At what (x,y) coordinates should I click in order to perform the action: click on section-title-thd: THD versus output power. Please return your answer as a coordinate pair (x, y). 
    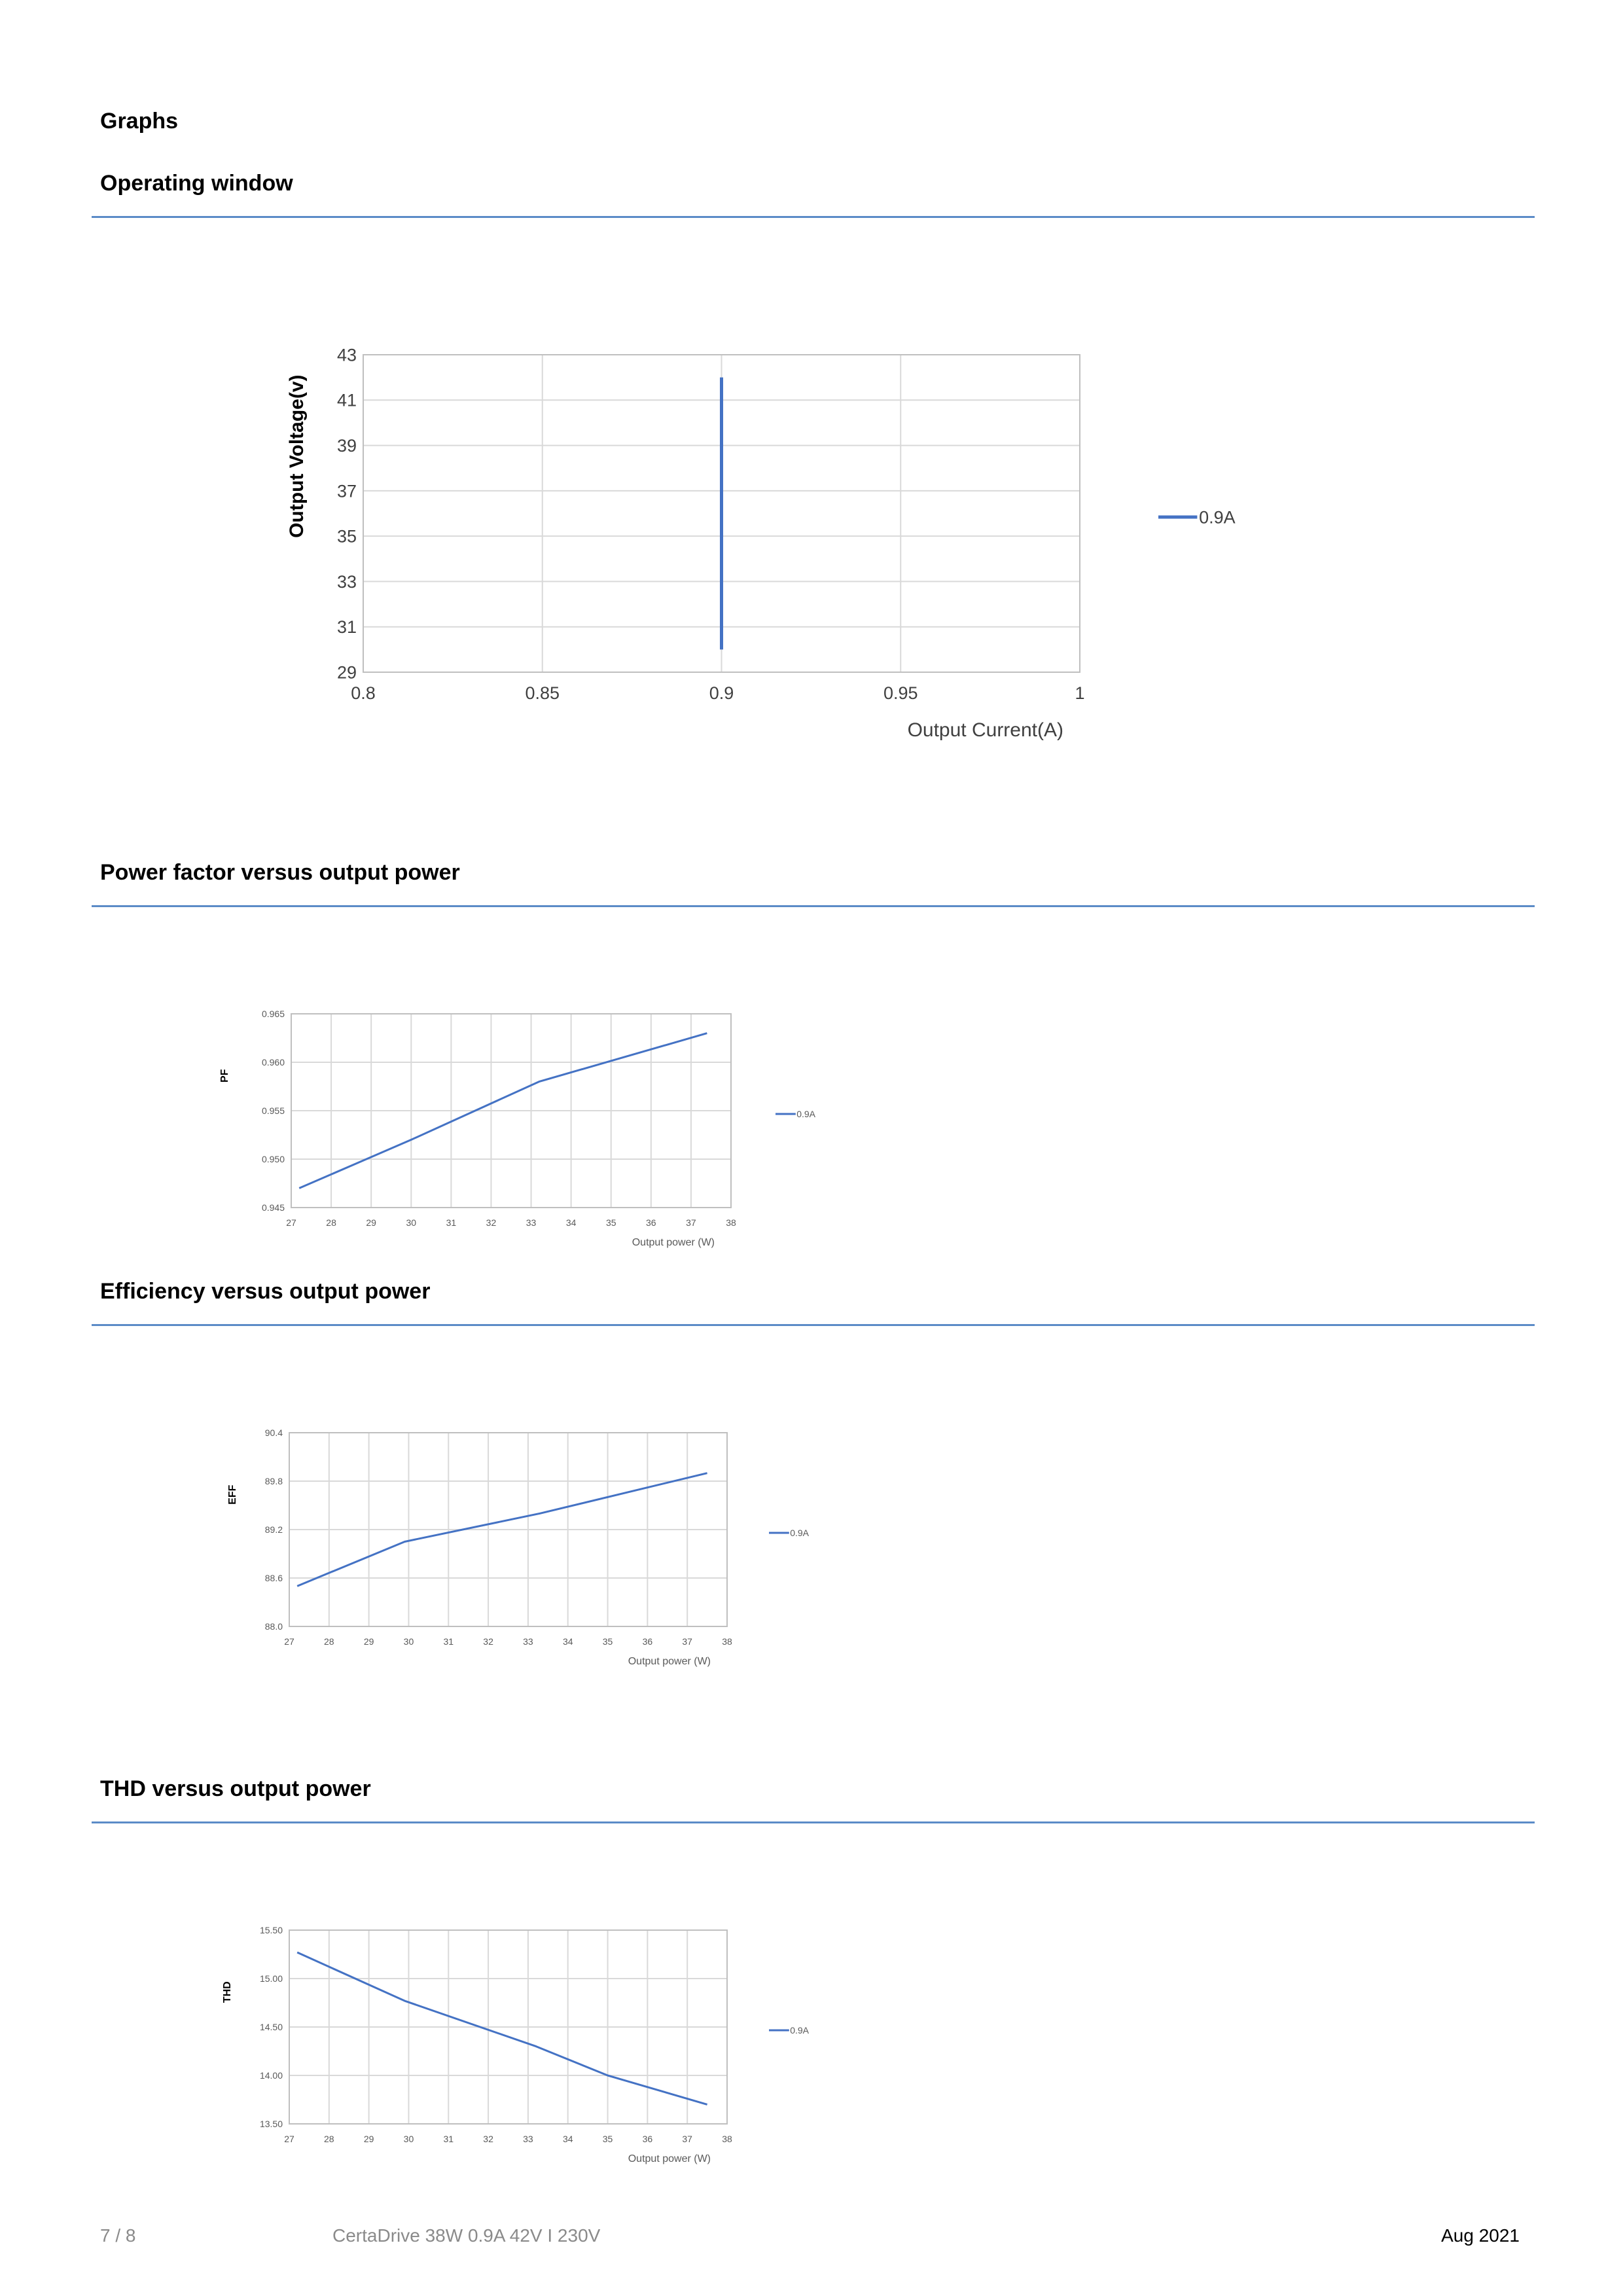
    Looking at the image, I should click on (235, 1788).